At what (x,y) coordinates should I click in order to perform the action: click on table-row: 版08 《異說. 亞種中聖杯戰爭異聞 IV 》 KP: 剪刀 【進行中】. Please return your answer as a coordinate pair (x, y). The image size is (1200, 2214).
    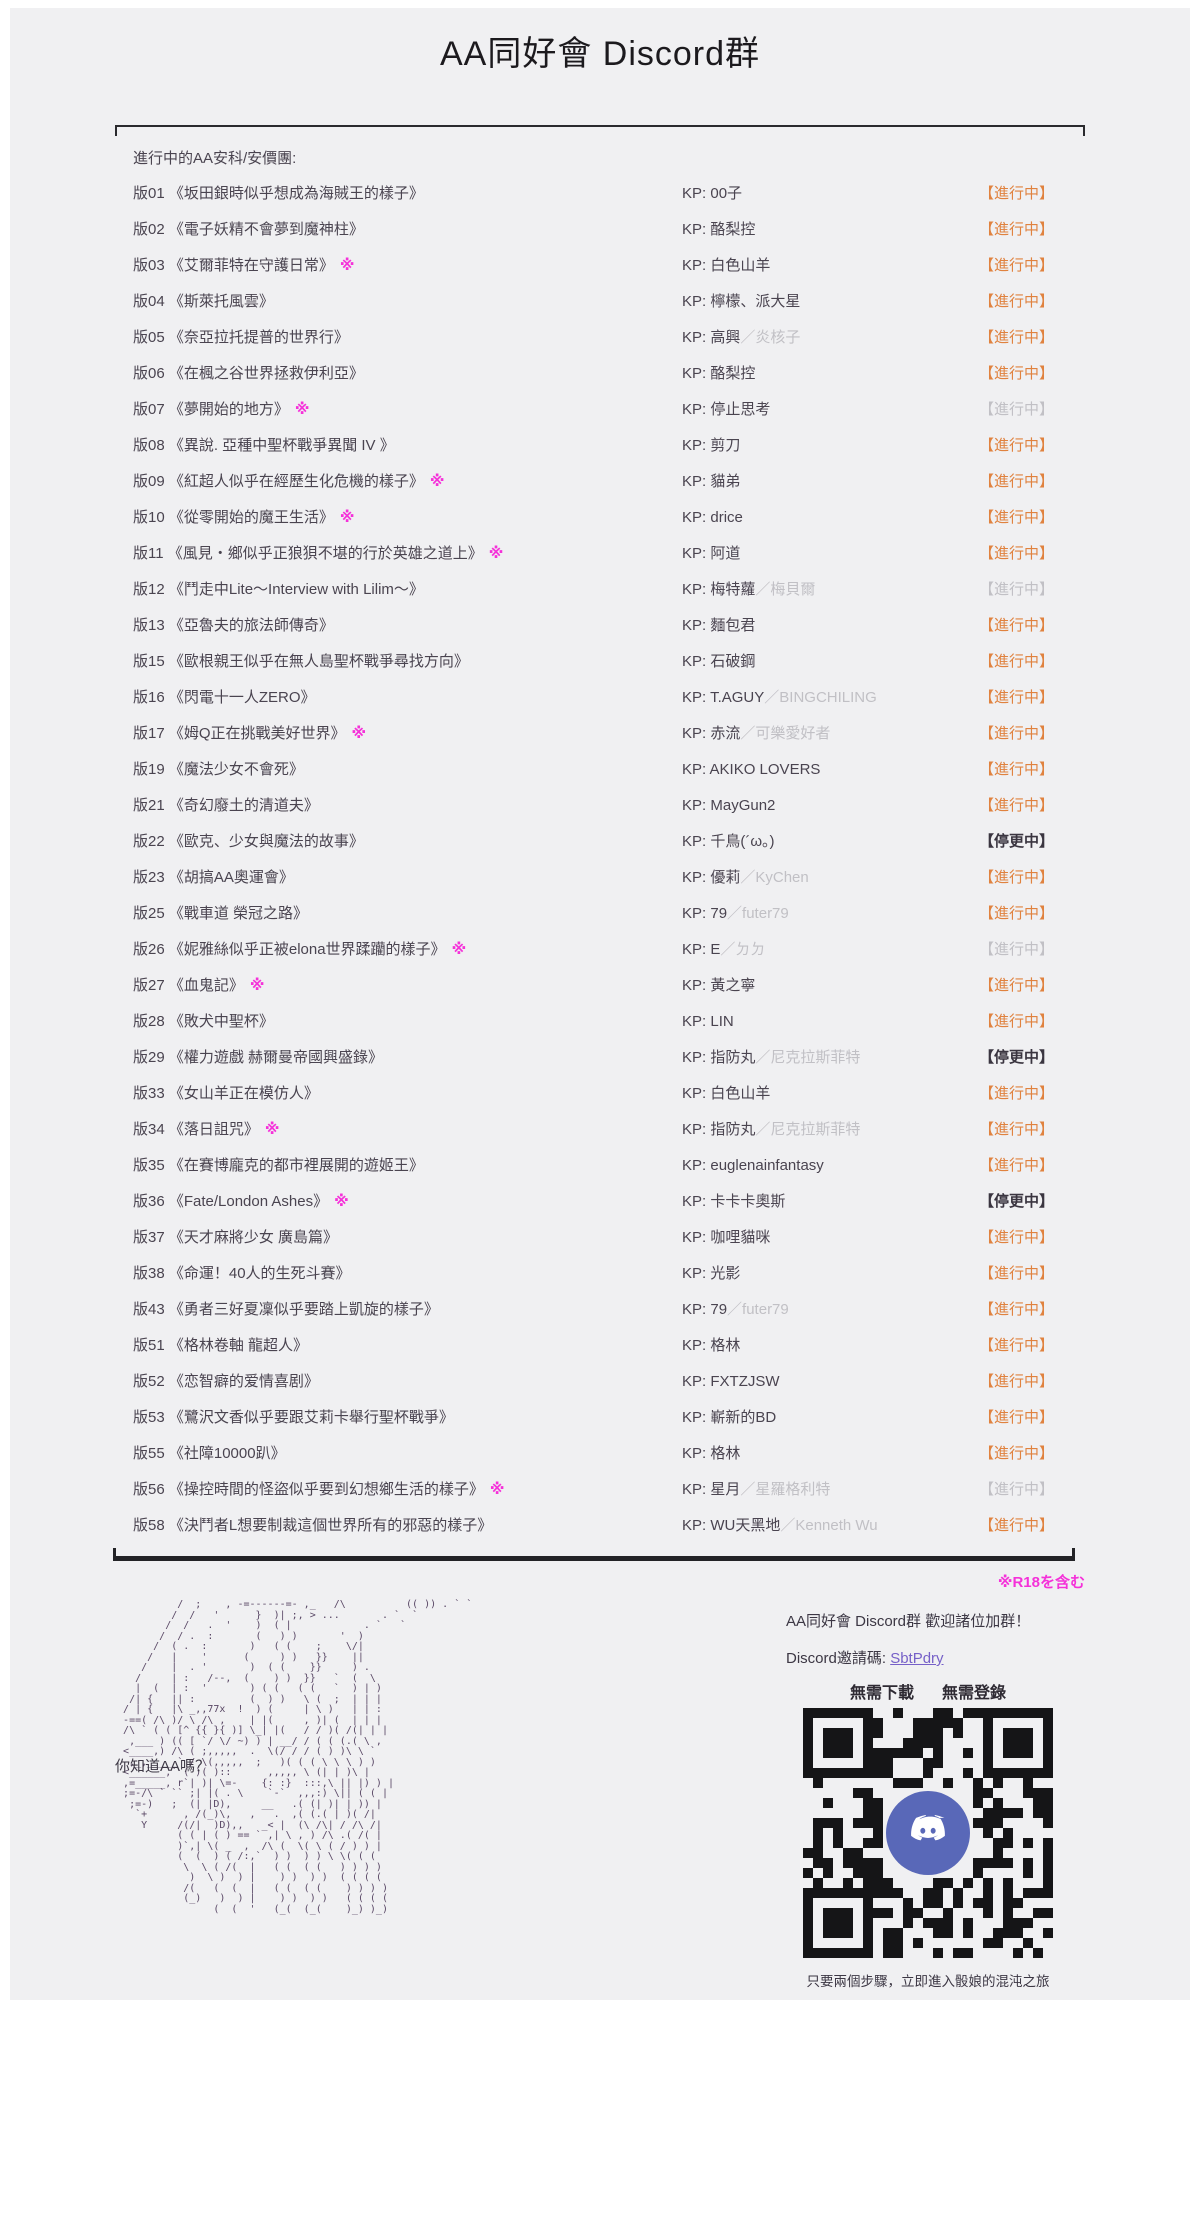
    Looking at the image, I should click on (600, 446).